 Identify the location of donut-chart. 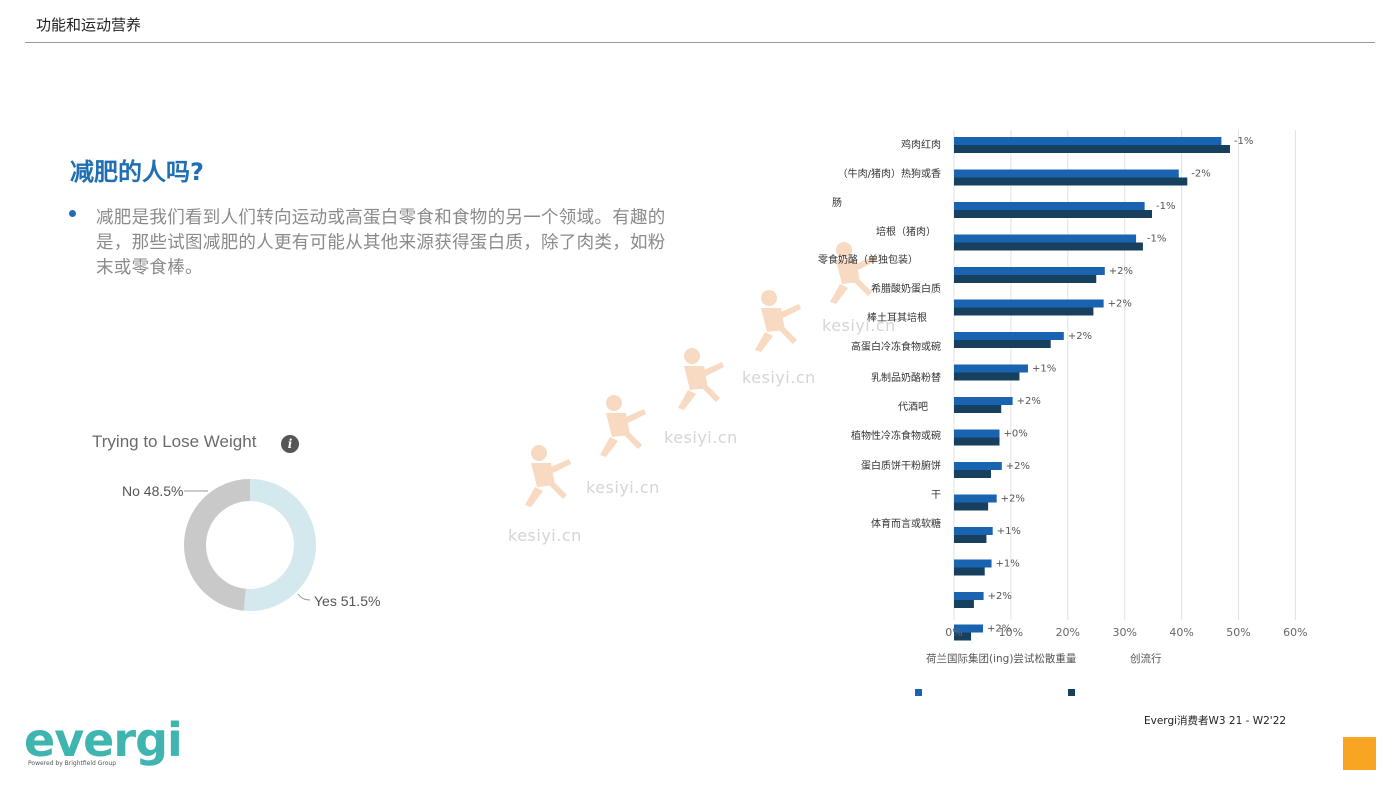
(250, 545).